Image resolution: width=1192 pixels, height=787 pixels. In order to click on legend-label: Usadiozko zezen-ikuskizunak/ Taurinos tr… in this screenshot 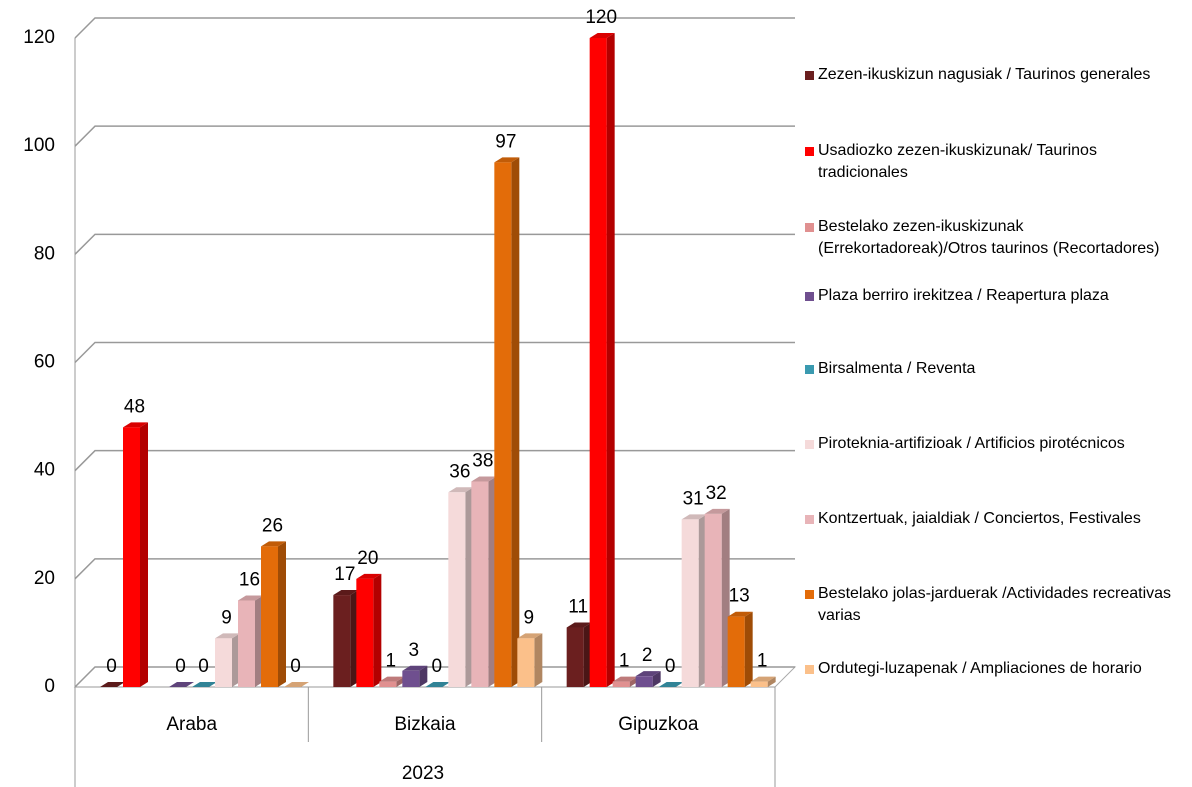, I will do `click(957, 161)`.